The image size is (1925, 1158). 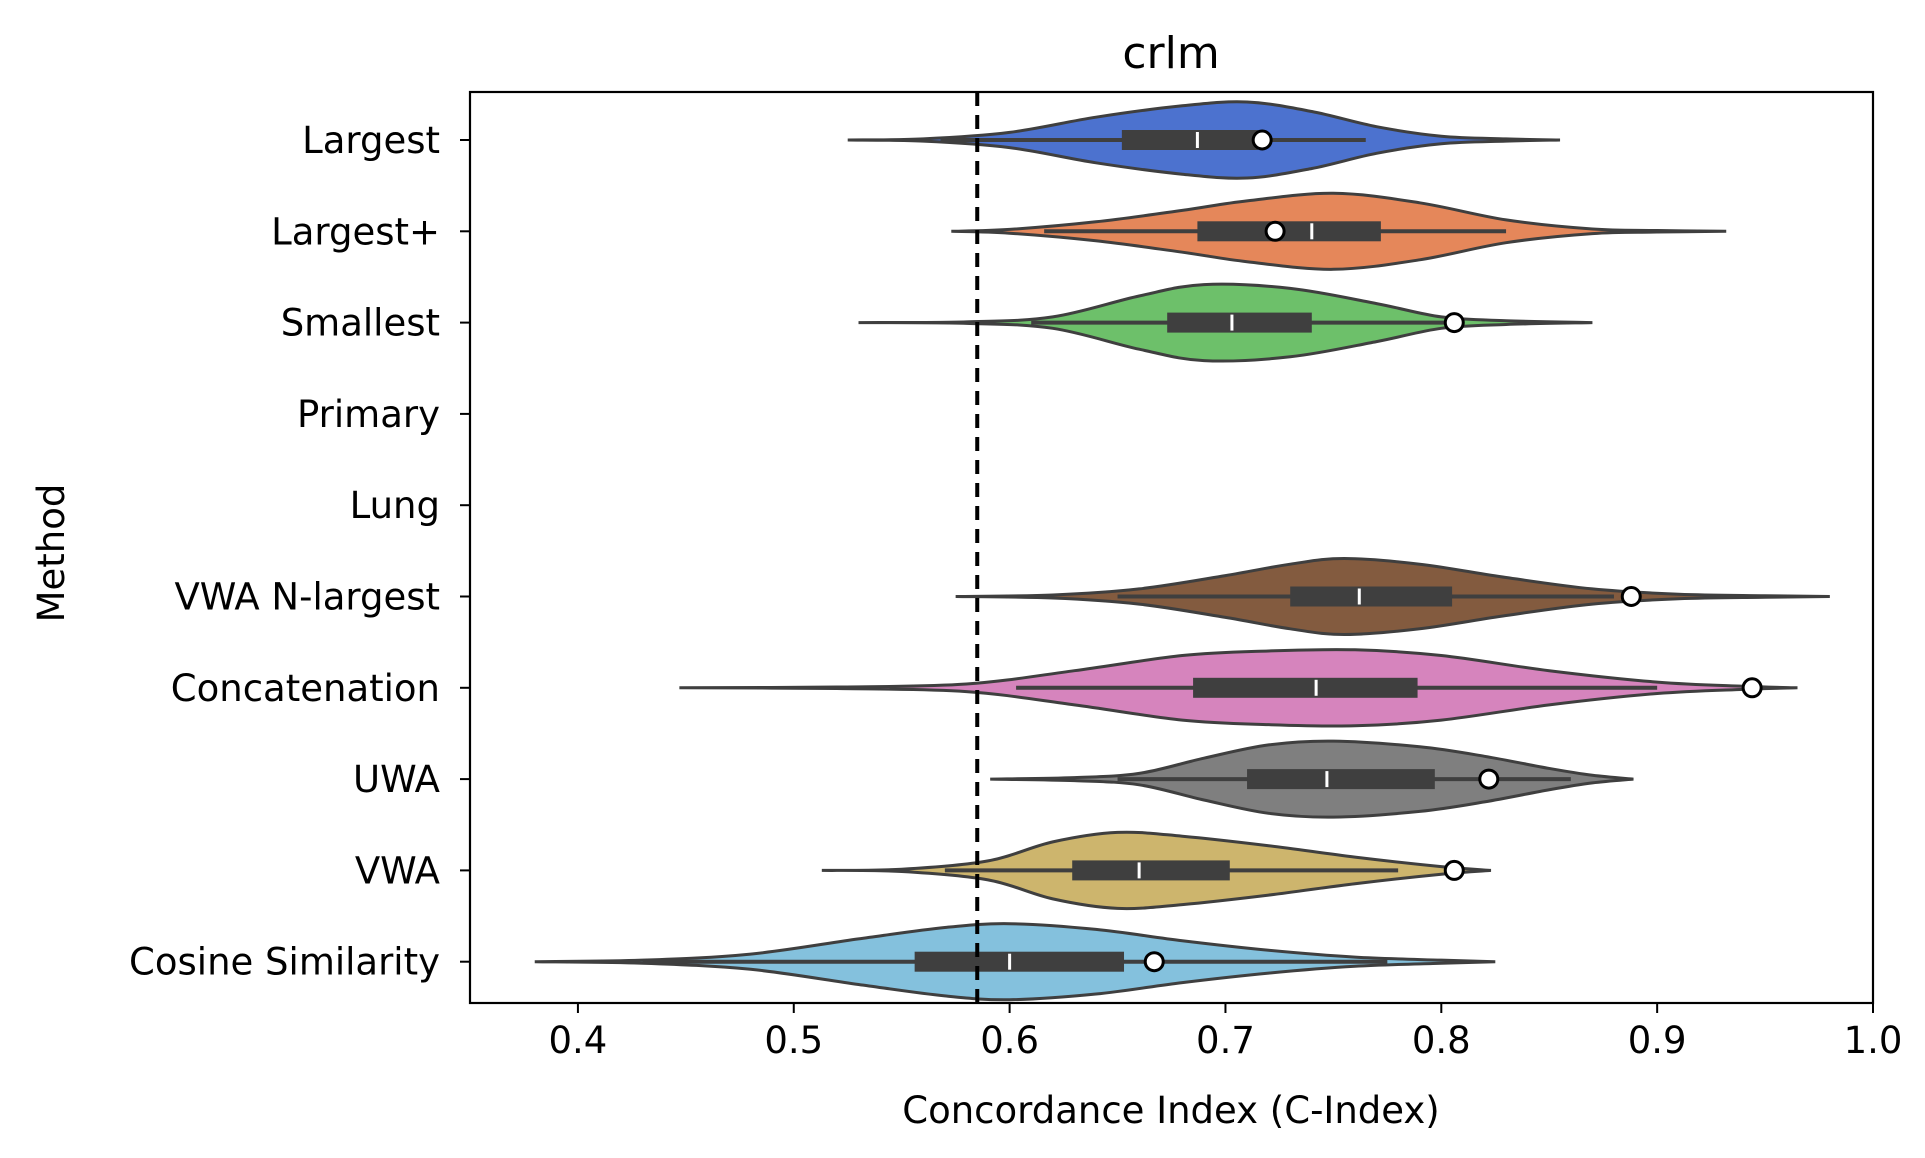 I want to click on x-tick-label: 0.4, so click(x=578, y=1040).